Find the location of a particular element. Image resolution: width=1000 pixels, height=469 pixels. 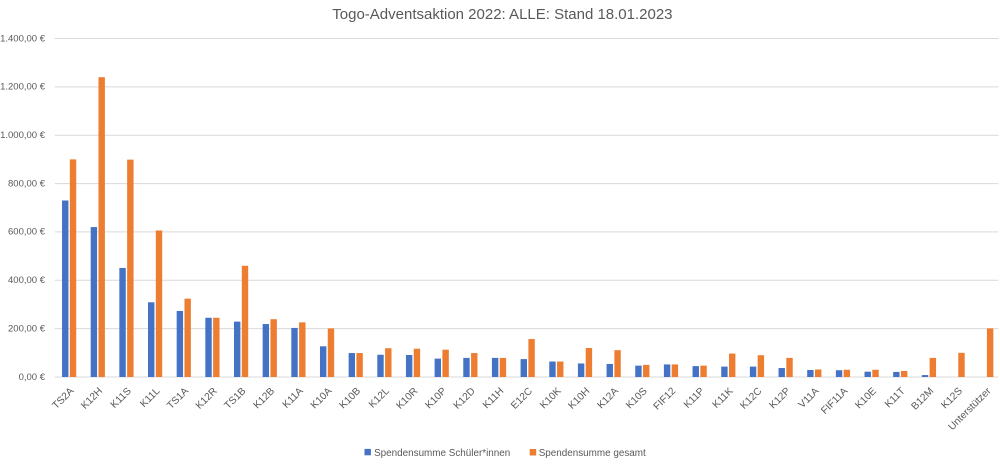

svg-text: 600,00 € is located at coordinates (27, 232).